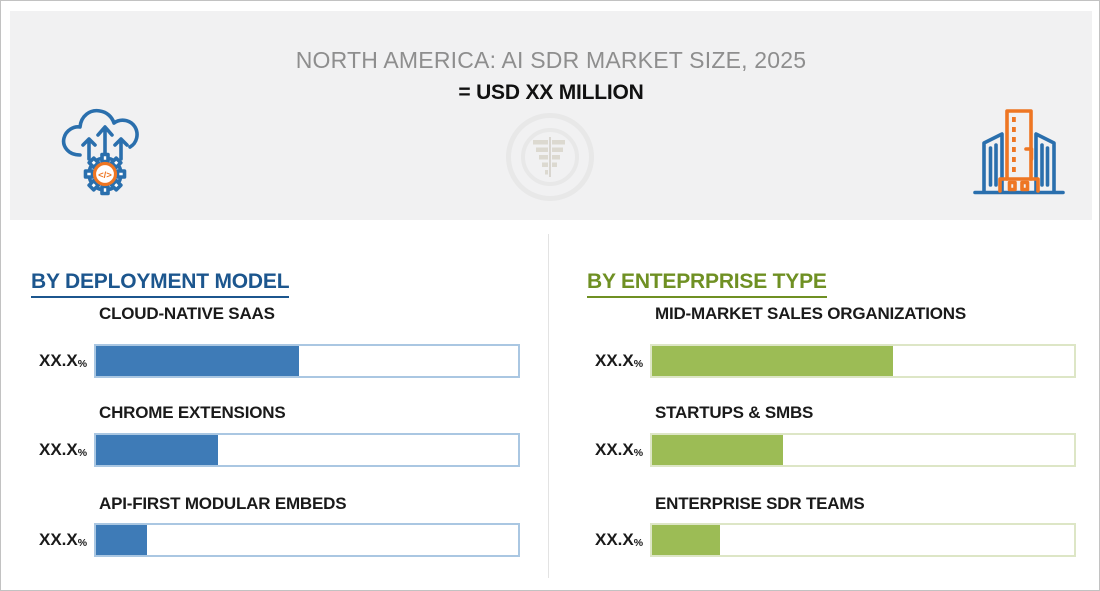 The image size is (1100, 591). Describe the element at coordinates (551, 92) in the screenshot. I see `market-size-value: = USD XX MILLION` at that location.